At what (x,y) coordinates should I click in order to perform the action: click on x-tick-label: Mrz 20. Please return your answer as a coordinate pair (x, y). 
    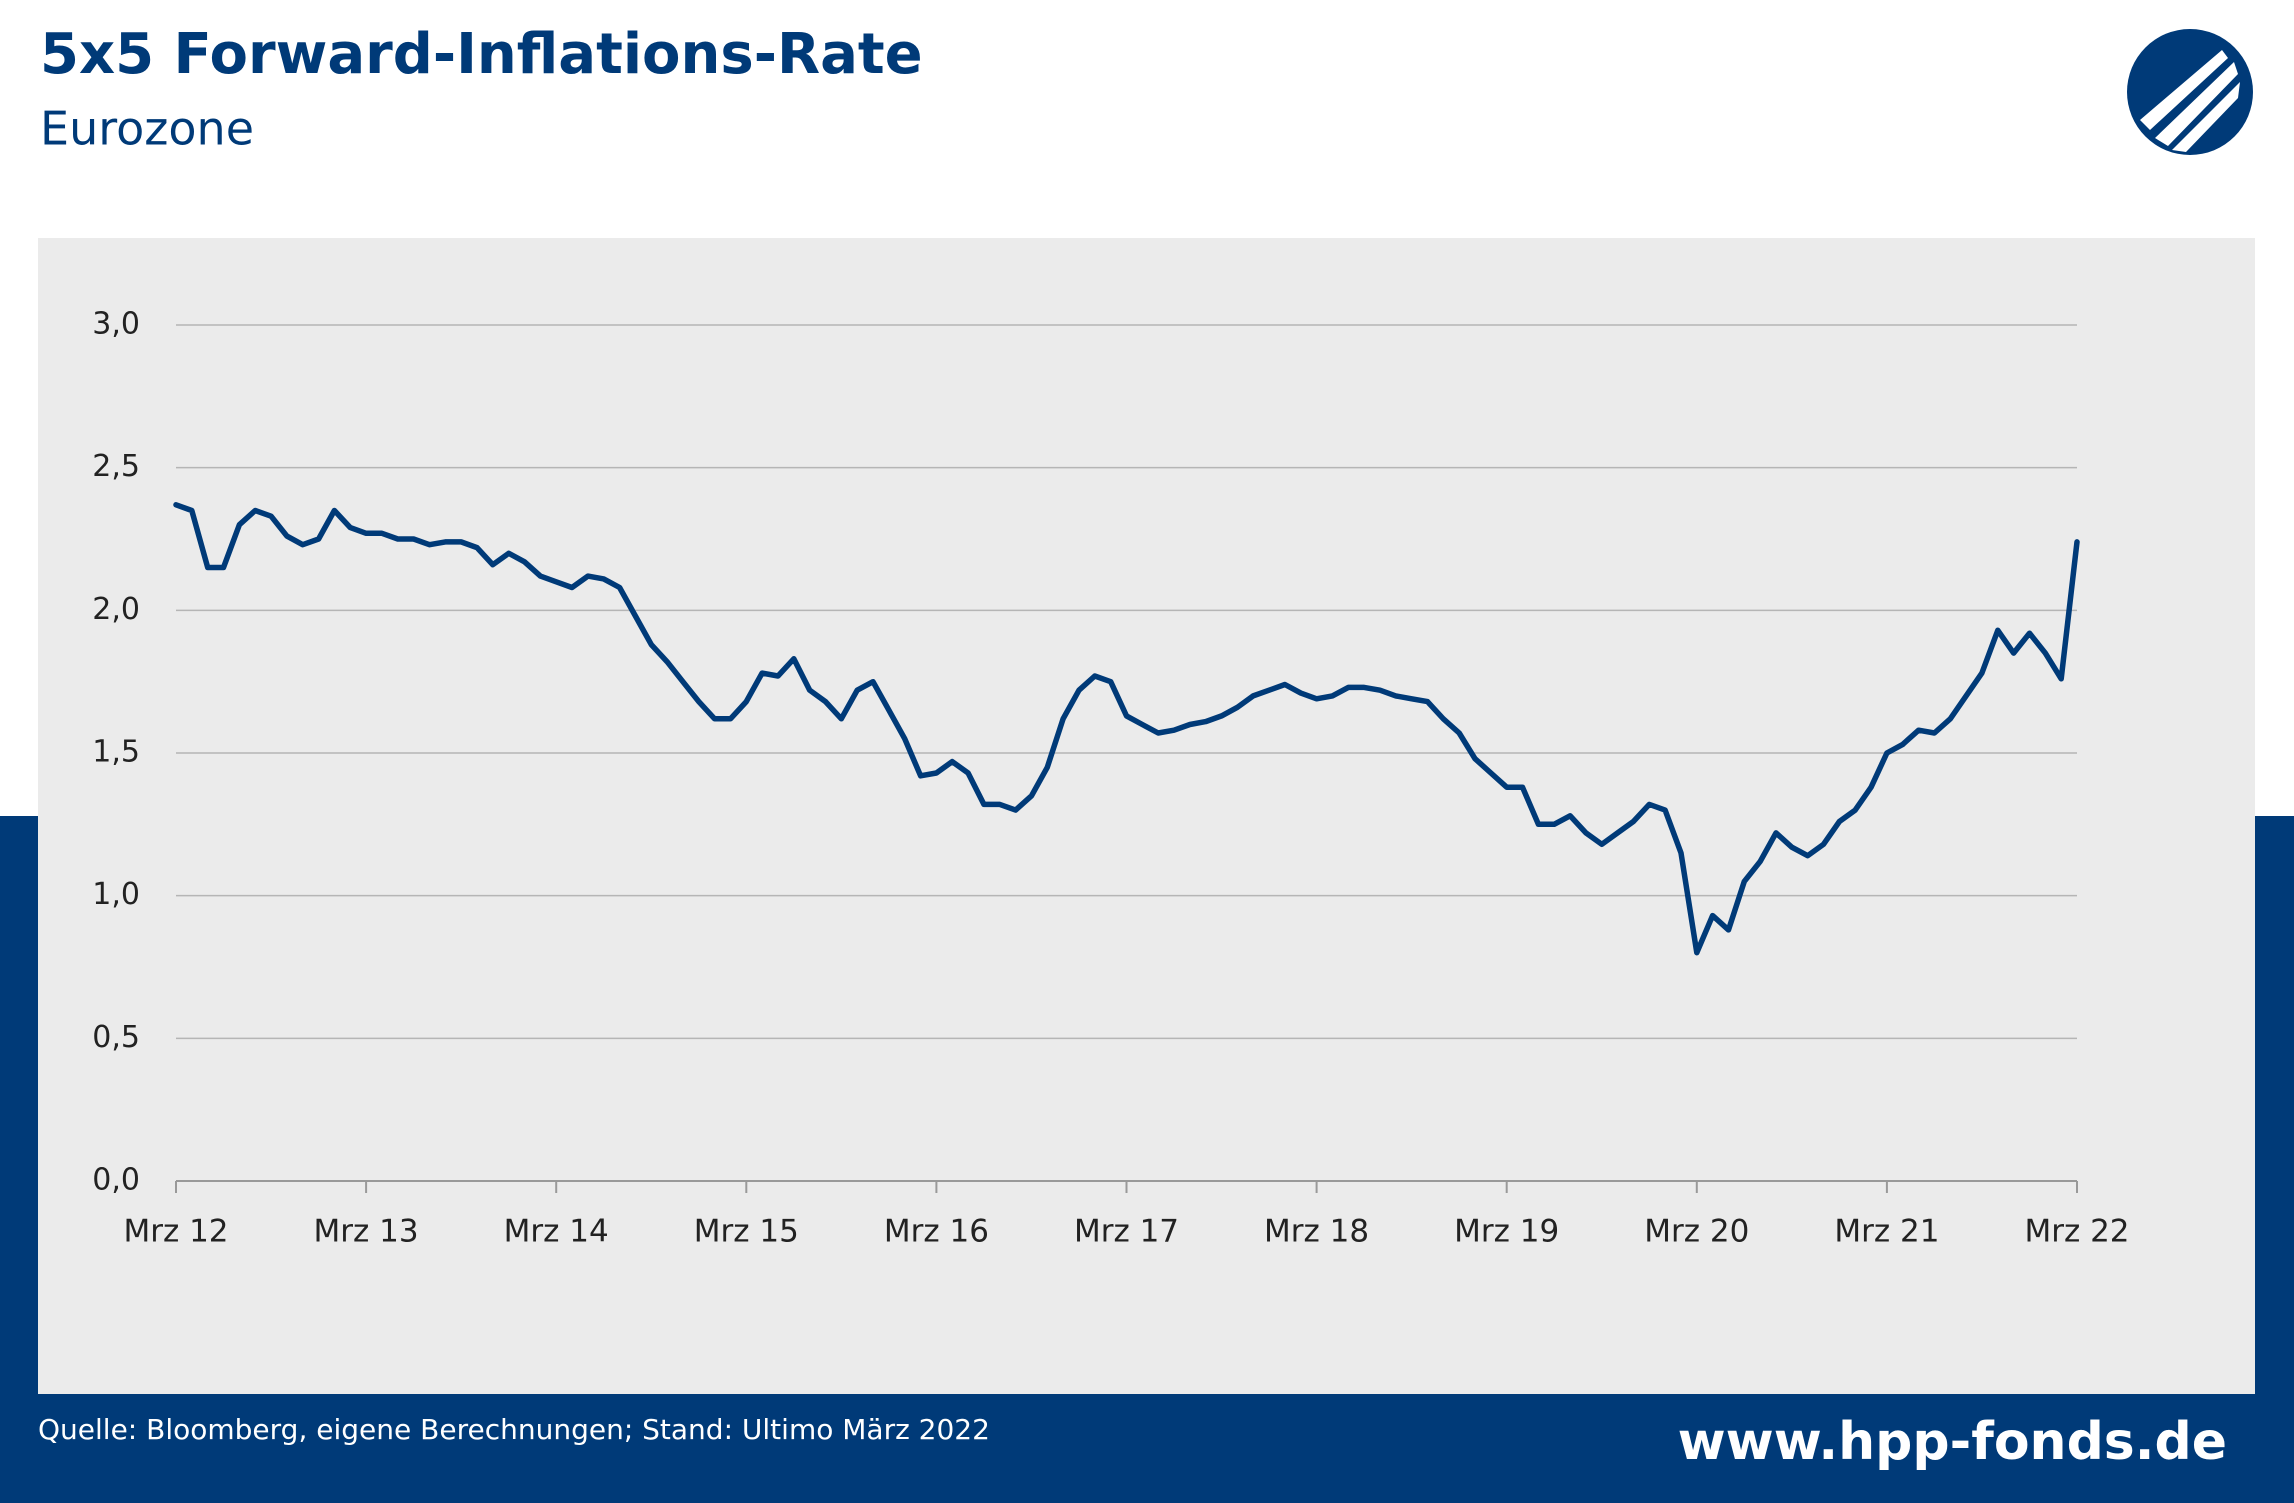
    Looking at the image, I should click on (1696, 1232).